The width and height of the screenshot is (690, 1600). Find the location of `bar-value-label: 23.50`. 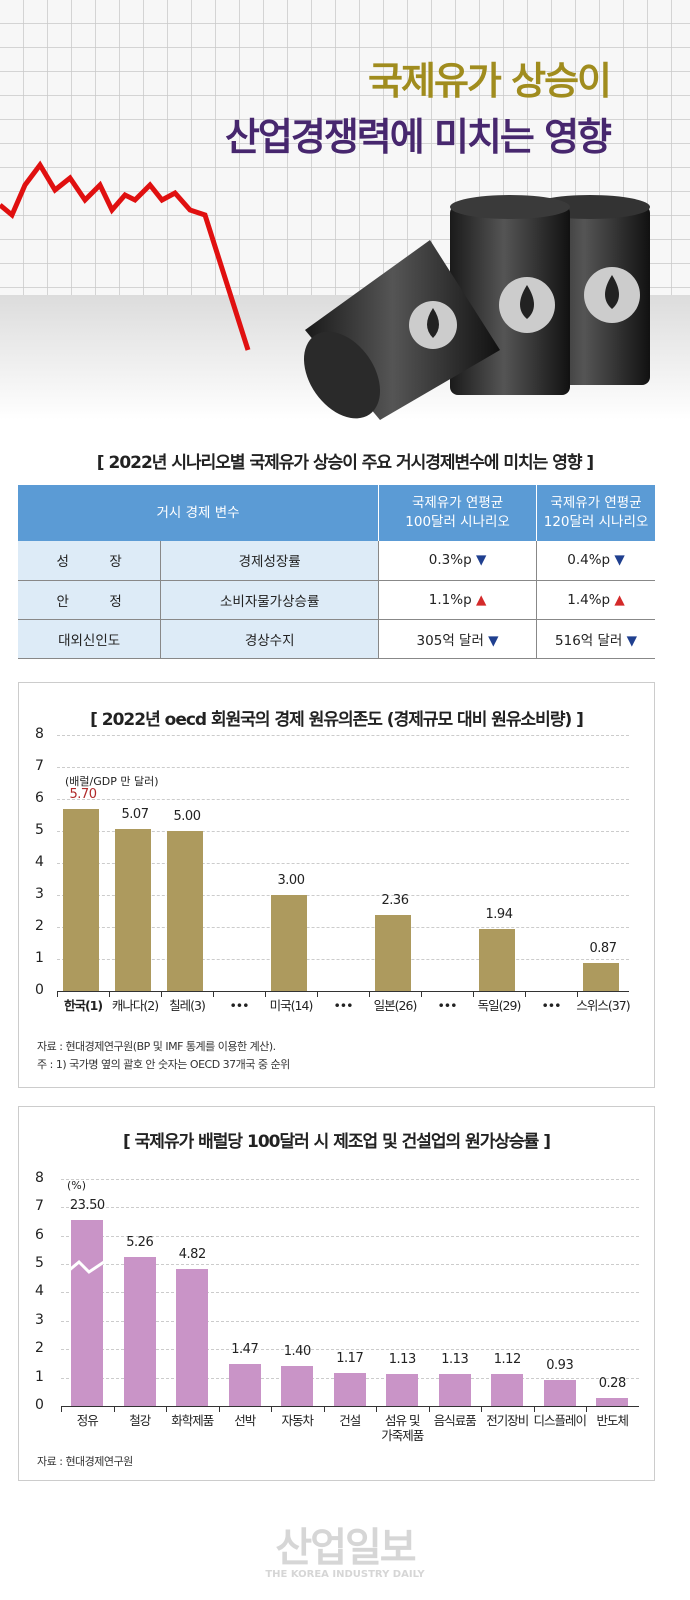

bar-value-label: 23.50 is located at coordinates (87, 1205).